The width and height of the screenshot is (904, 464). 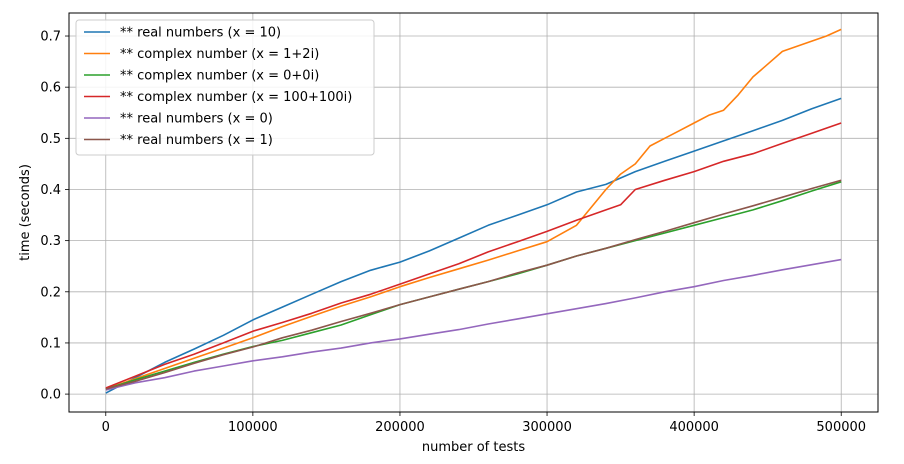 I want to click on y-tick-label: 0.4, so click(x=50, y=190).